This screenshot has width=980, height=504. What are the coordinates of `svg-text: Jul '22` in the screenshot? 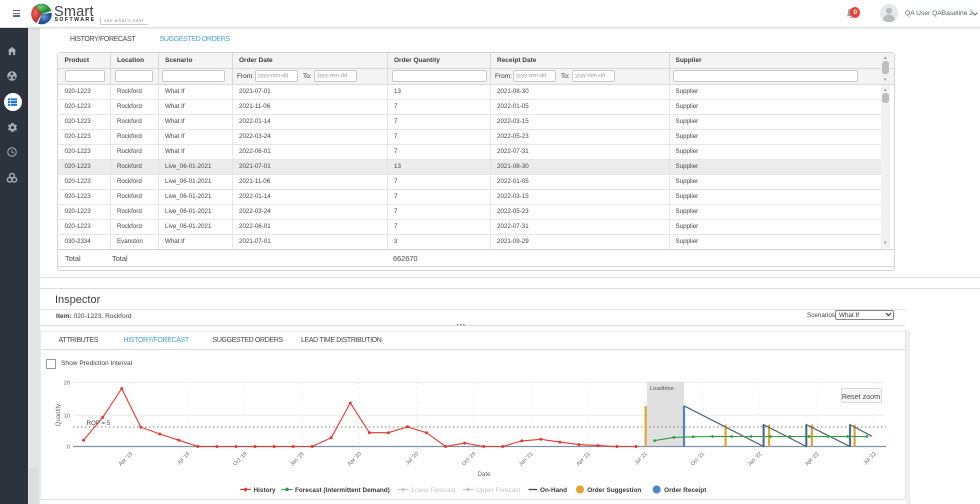 It's located at (870, 458).